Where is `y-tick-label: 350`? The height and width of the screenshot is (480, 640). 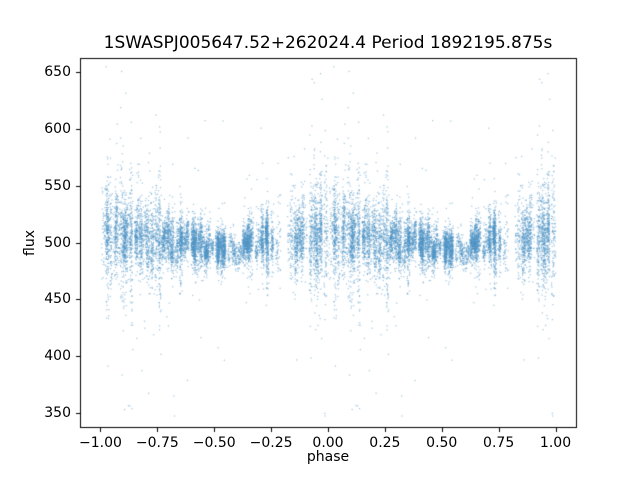 y-tick-label: 350 is located at coordinates (57, 413).